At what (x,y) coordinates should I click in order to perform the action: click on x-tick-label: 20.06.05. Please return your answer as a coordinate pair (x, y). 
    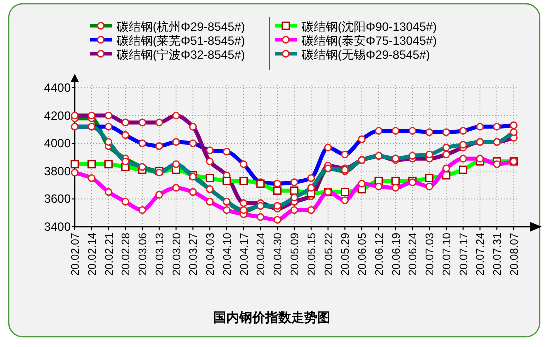
    Looking at the image, I should click on (363, 254).